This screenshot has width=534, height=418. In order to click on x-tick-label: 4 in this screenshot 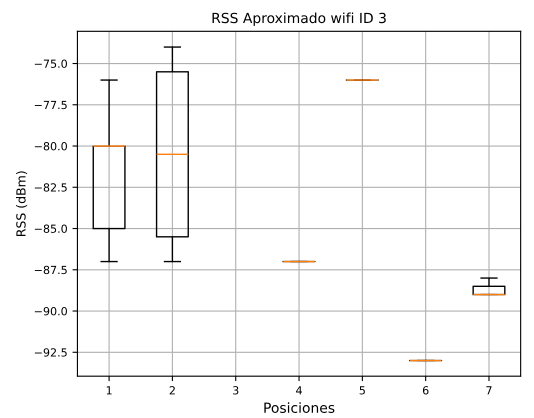, I will do `click(299, 390)`.